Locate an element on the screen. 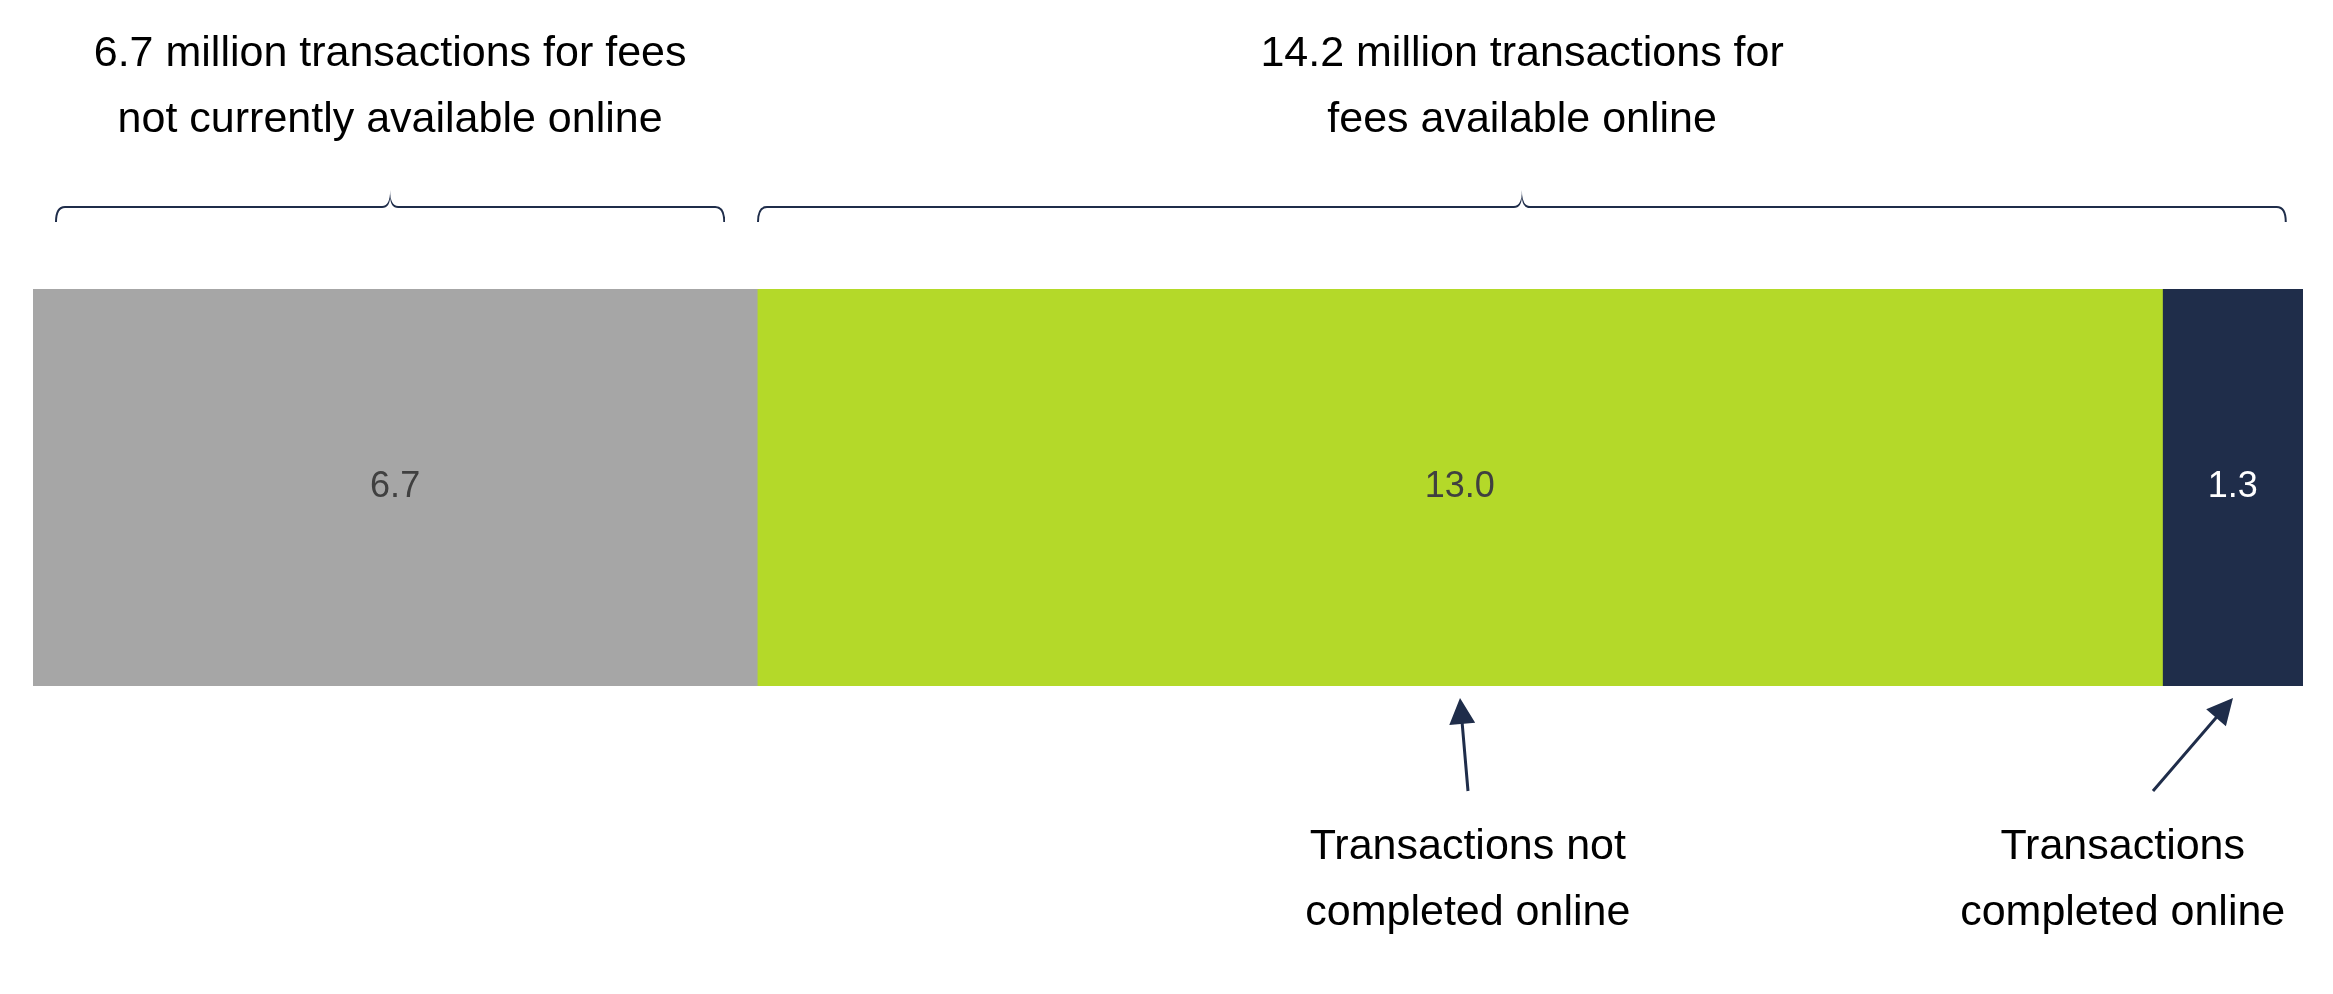 The image size is (2333, 994). data-label: 13.0 is located at coordinates (1459, 485).